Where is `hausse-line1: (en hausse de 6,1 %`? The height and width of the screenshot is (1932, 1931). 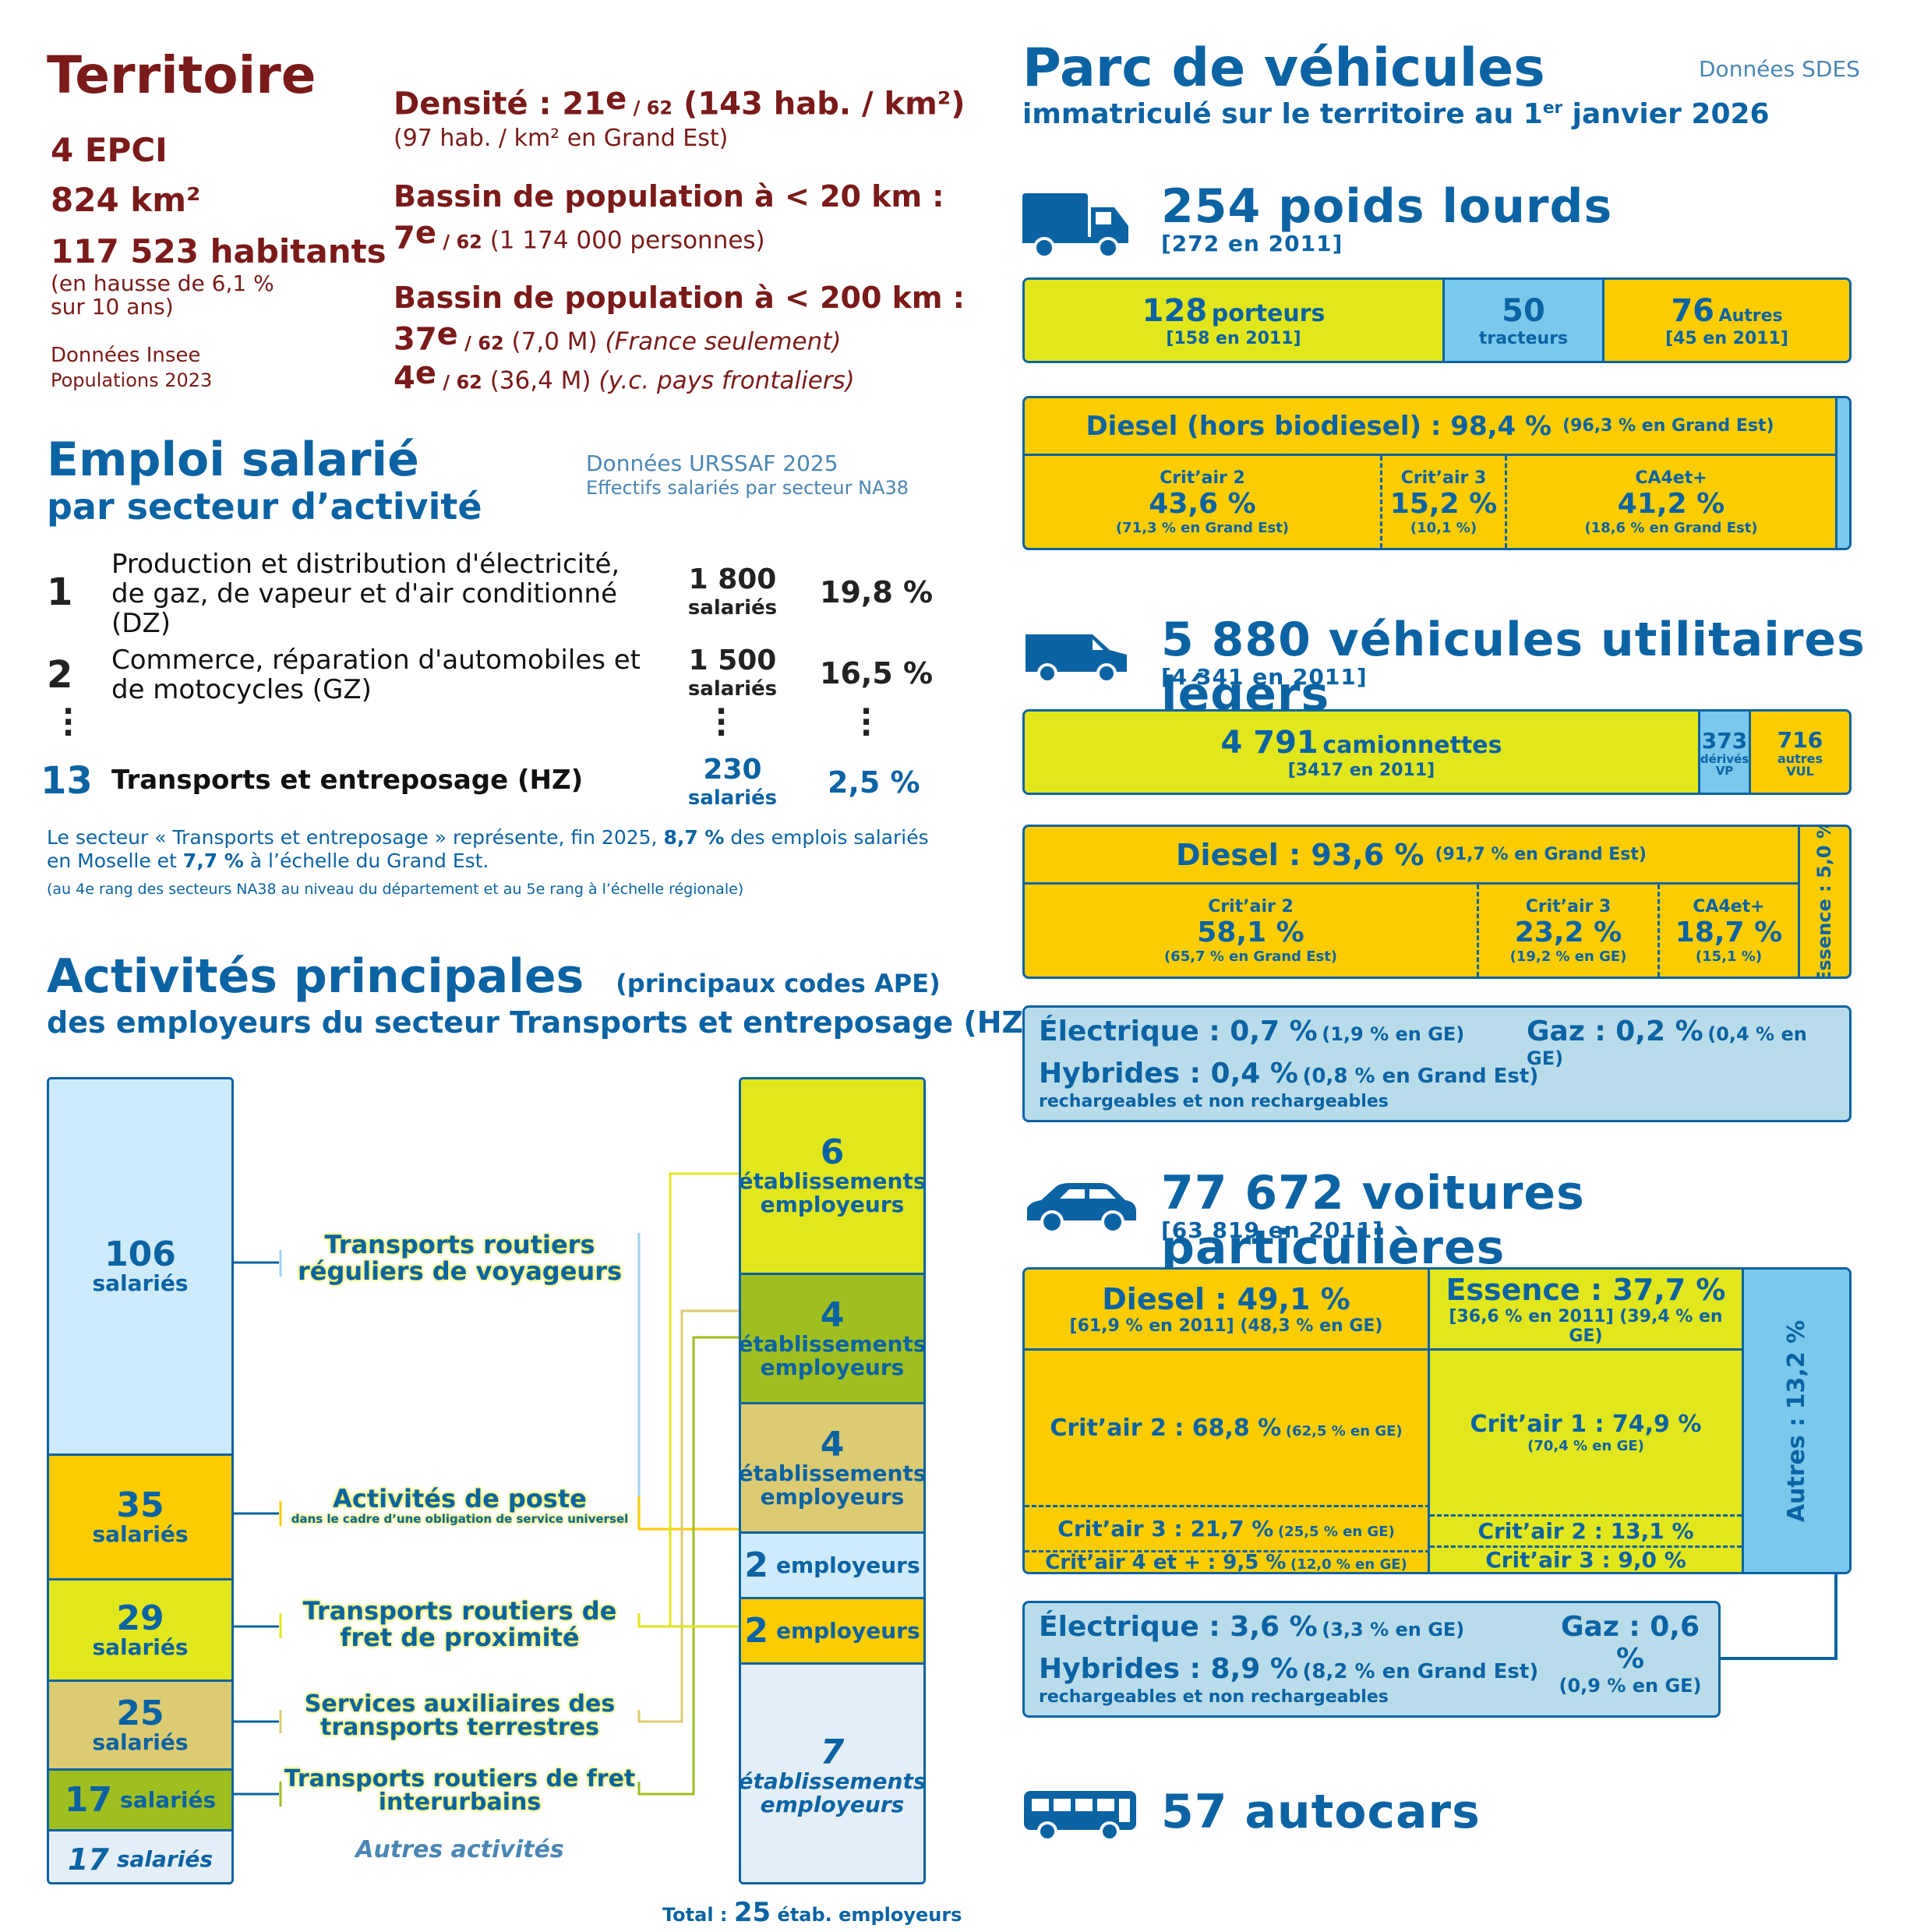 hausse-line1: (en hausse de 6,1 % is located at coordinates (163, 283).